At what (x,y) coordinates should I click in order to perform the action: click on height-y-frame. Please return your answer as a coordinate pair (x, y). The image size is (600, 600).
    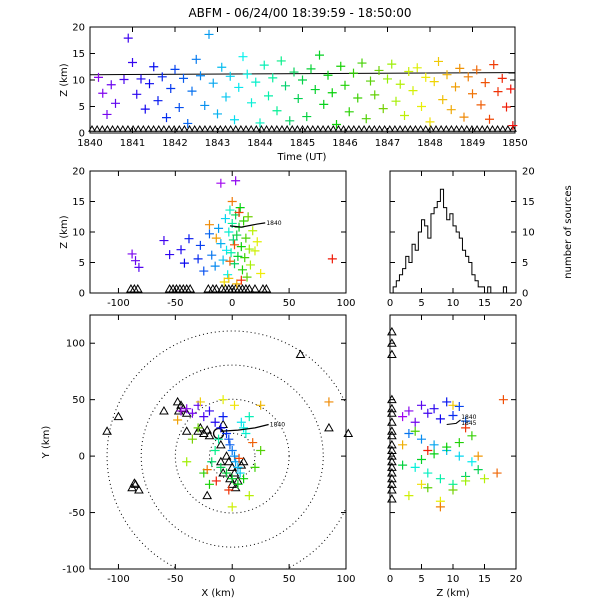
    Looking at the image, I should click on (453, 442).